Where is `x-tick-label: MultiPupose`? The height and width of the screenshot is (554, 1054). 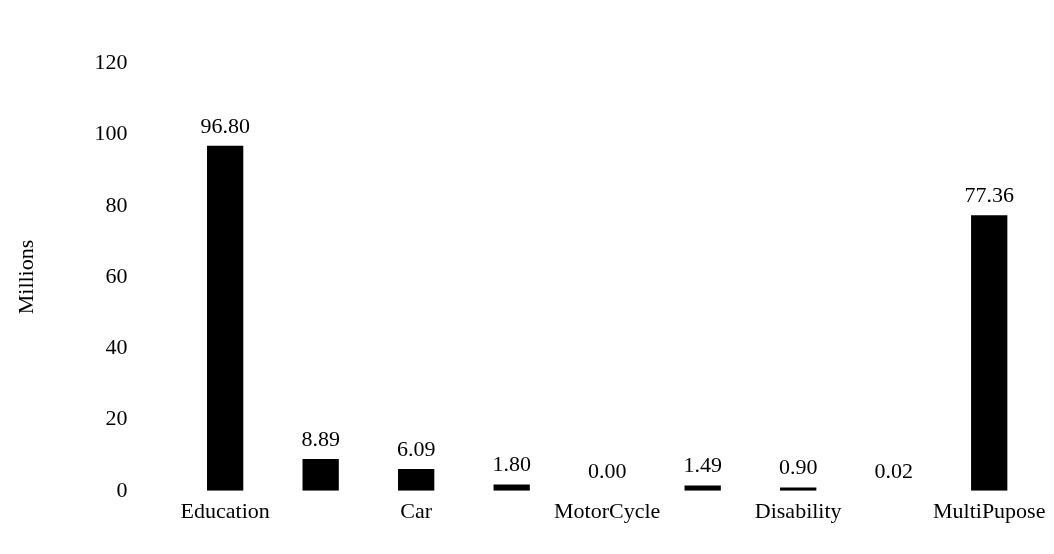
x-tick-label: MultiPupose is located at coordinates (989, 510).